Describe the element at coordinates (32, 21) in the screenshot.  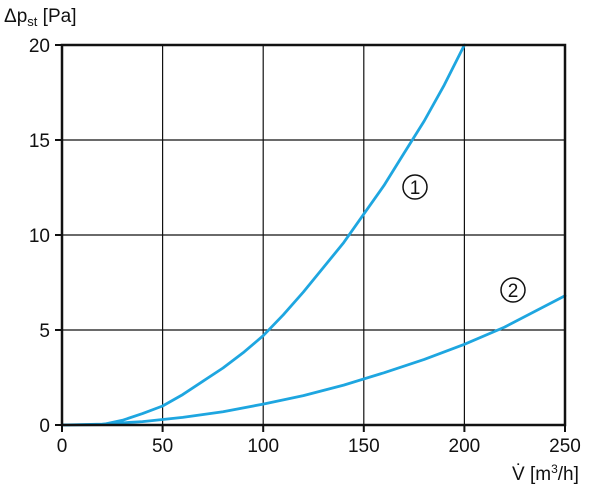
I see `y-axis-subscript: st` at that location.